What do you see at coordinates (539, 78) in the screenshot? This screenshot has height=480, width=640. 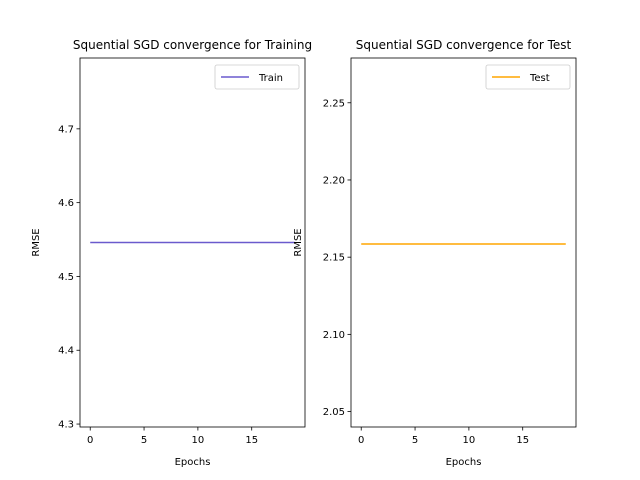 I see `test-legend-label: Test` at bounding box center [539, 78].